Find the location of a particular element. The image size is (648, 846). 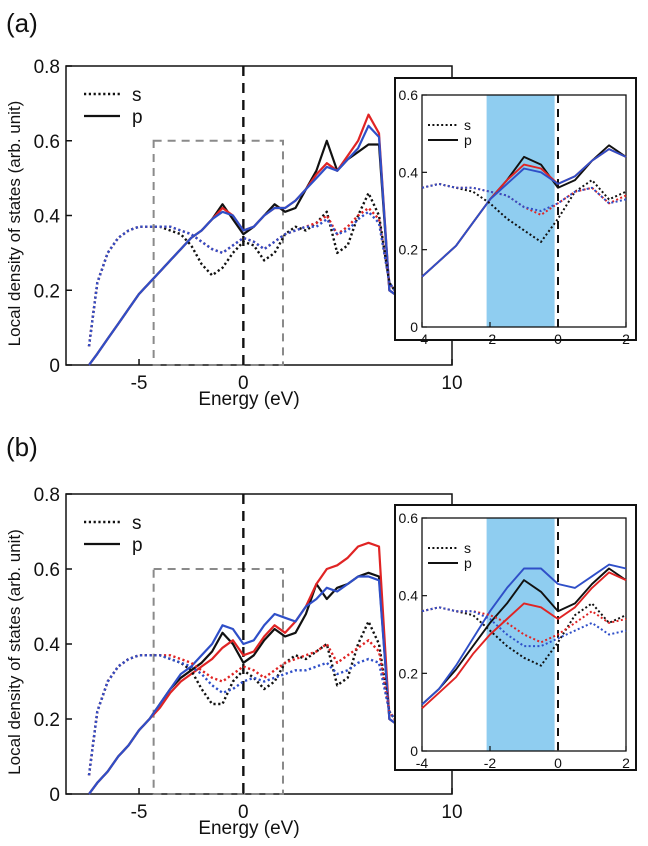

inset-series-dotted-blue is located at coordinates (524, 197).